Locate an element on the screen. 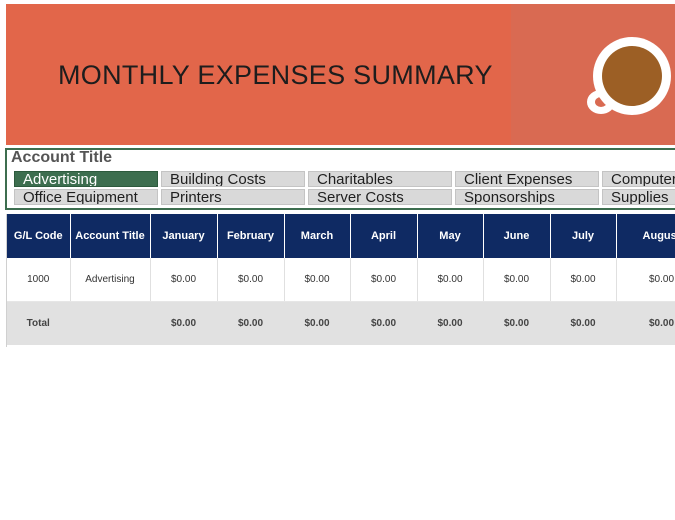 This screenshot has height=520, width=675. cell-gl-code: 1000 is located at coordinates (39, 280).